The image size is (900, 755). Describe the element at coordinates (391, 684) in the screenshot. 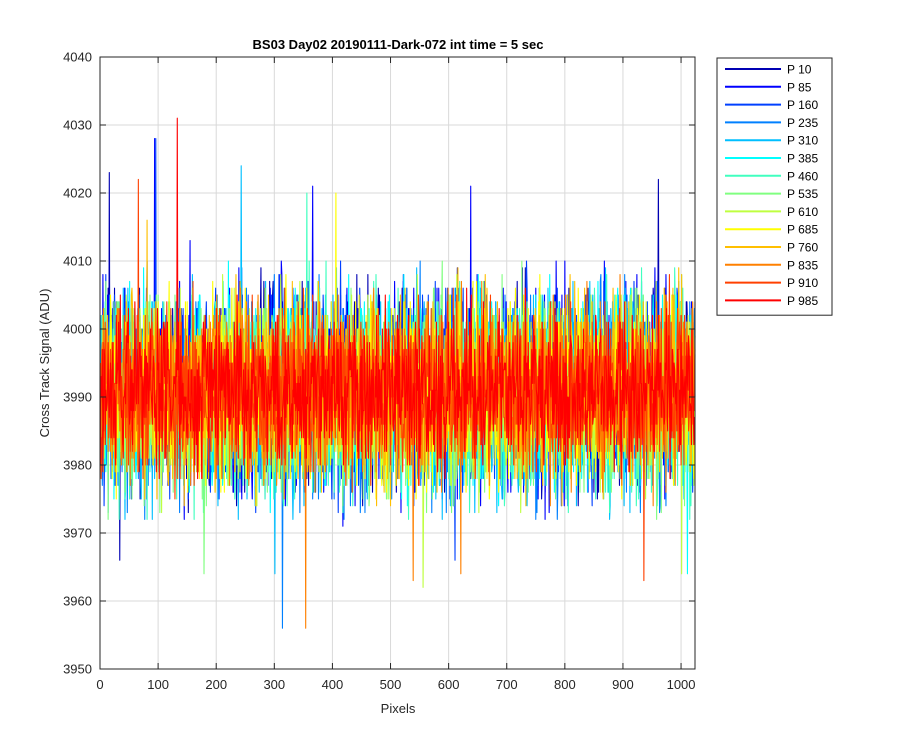

I see `x-tick-label: 500` at that location.